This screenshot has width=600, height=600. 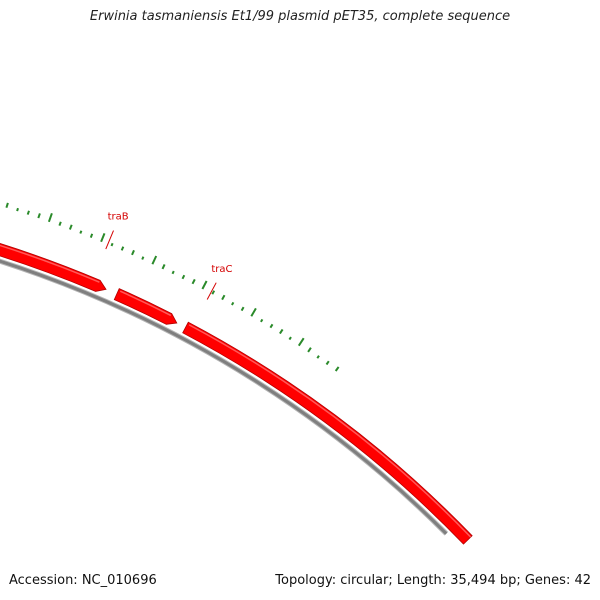 I want to click on gene-arrow-trac-highlight, so click(x=145, y=303).